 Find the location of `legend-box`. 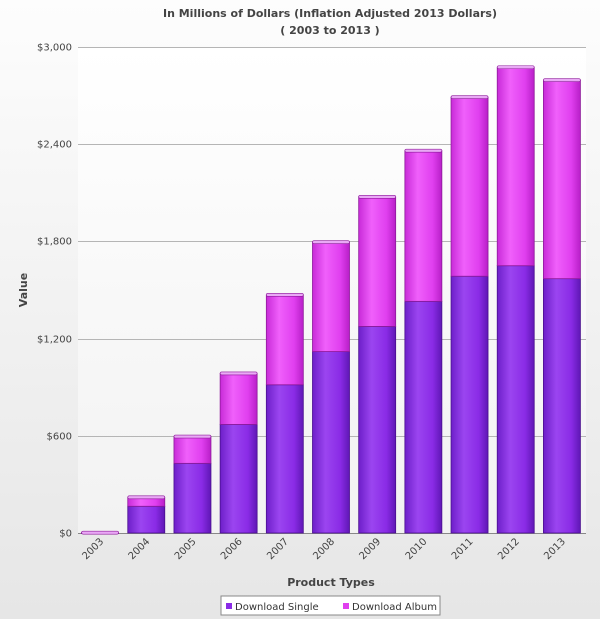

legend-box is located at coordinates (330, 605).